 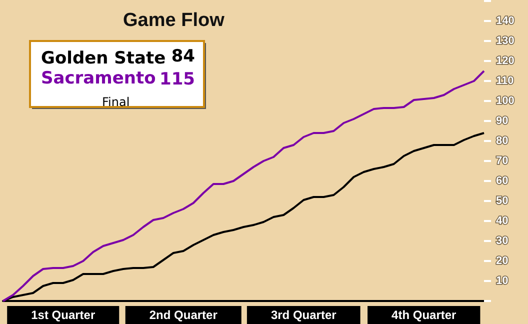 I want to click on y-tick-label: 60, so click(x=502, y=181).